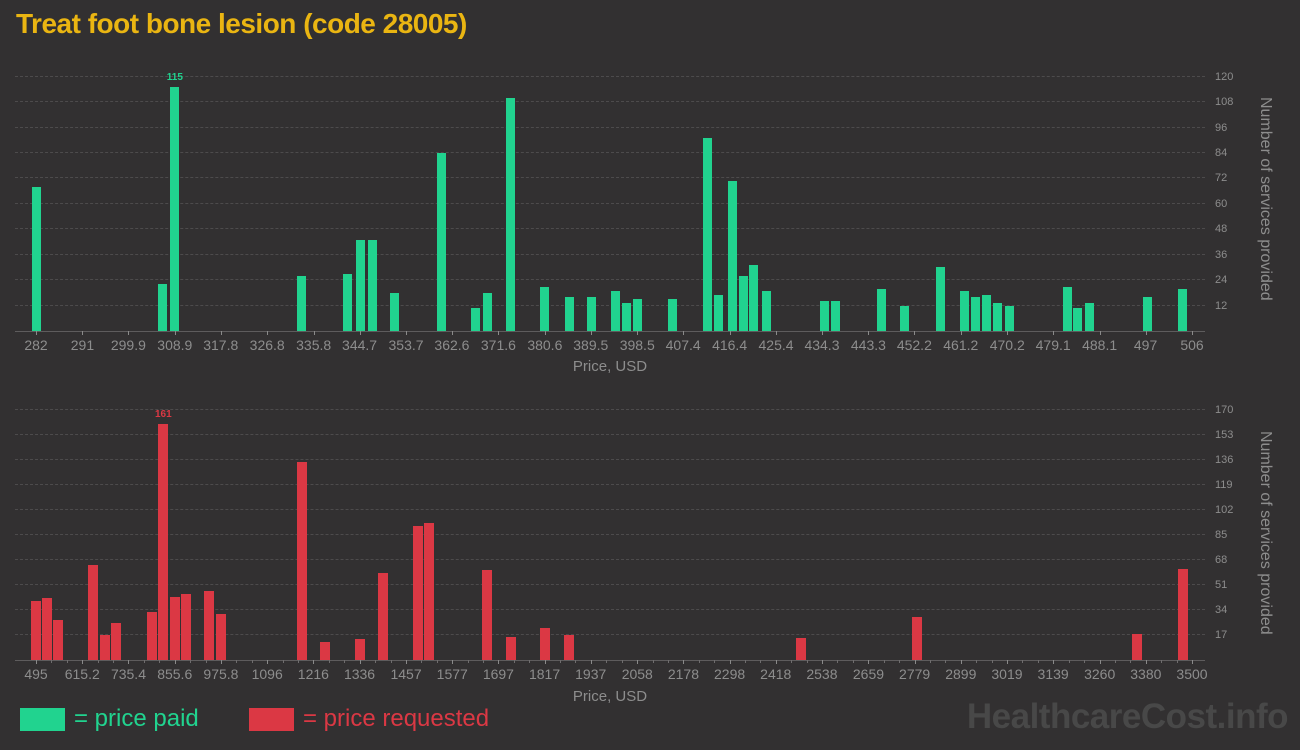  What do you see at coordinates (545, 345) in the screenshot?
I see `x-tick-label: 380.6` at bounding box center [545, 345].